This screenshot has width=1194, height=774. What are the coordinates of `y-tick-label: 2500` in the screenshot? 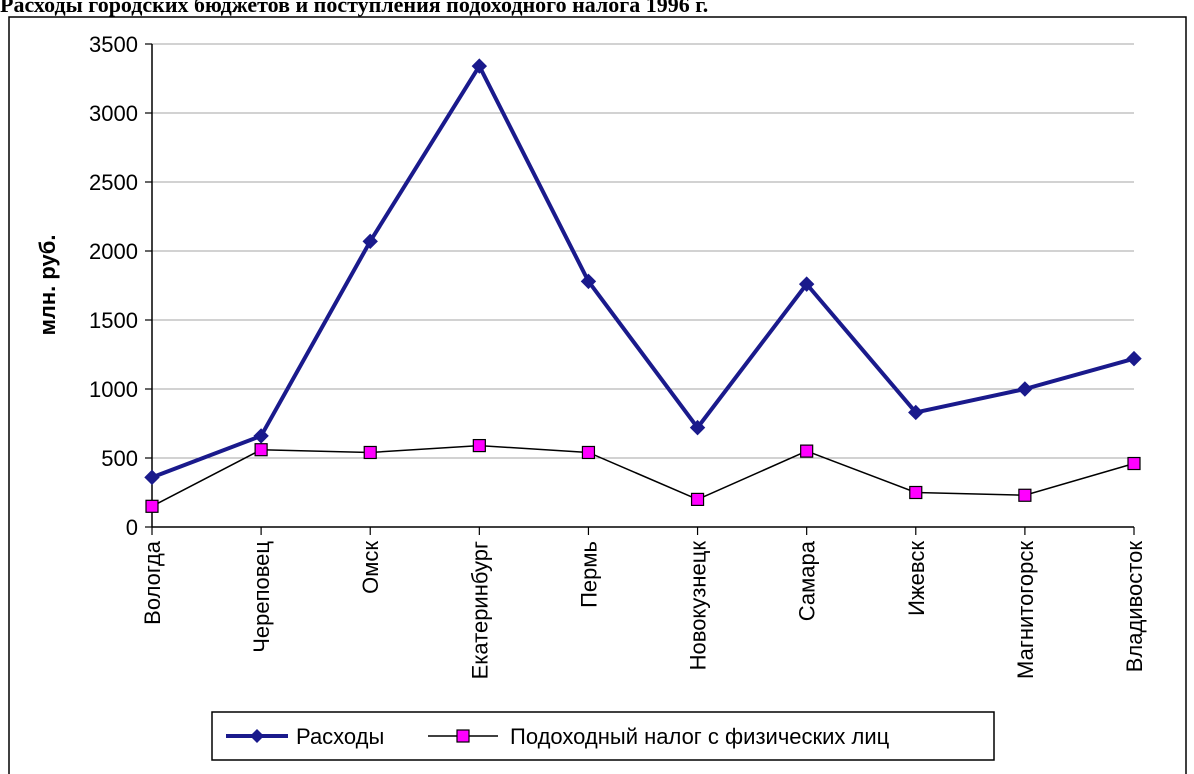 It's located at (113, 182).